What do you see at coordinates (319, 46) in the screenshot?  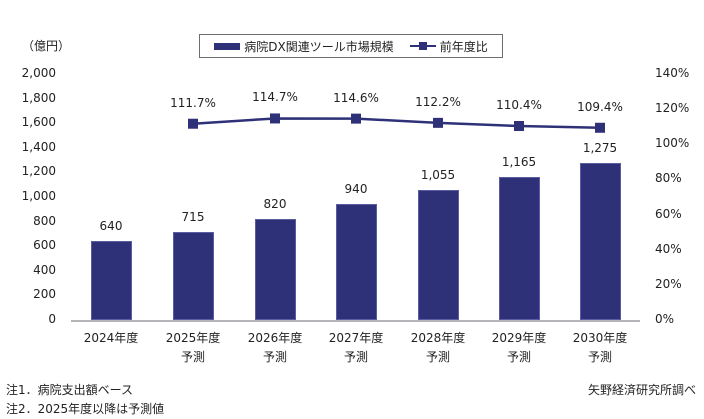 I see `legend-label: 病院DX関連ツール市場規模` at bounding box center [319, 46].